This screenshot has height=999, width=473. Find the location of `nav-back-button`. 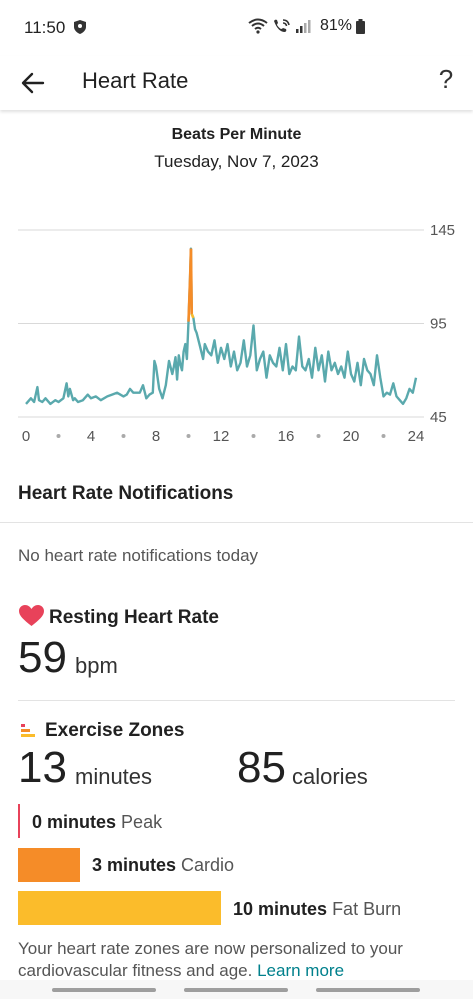

nav-back-button is located at coordinates (368, 990).